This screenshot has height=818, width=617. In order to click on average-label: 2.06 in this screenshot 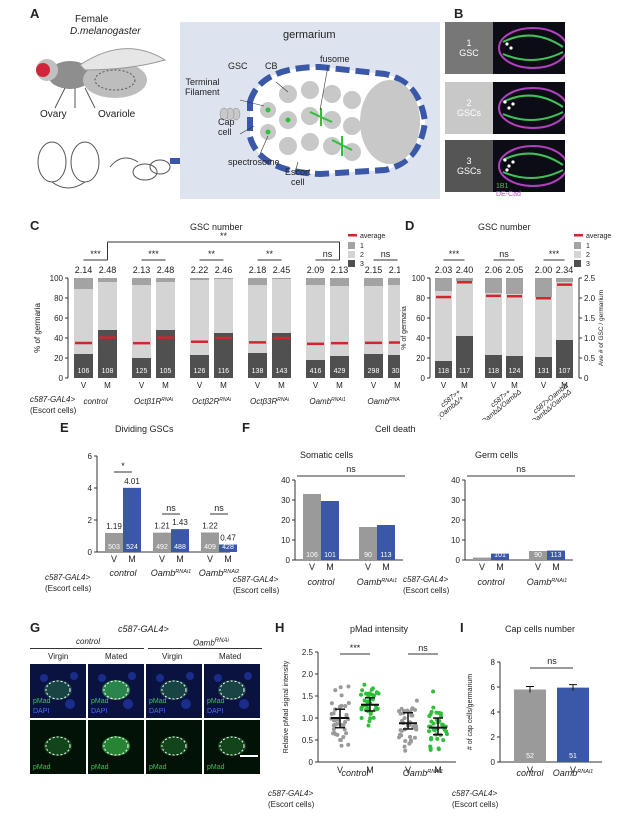, I will do `click(494, 270)`.